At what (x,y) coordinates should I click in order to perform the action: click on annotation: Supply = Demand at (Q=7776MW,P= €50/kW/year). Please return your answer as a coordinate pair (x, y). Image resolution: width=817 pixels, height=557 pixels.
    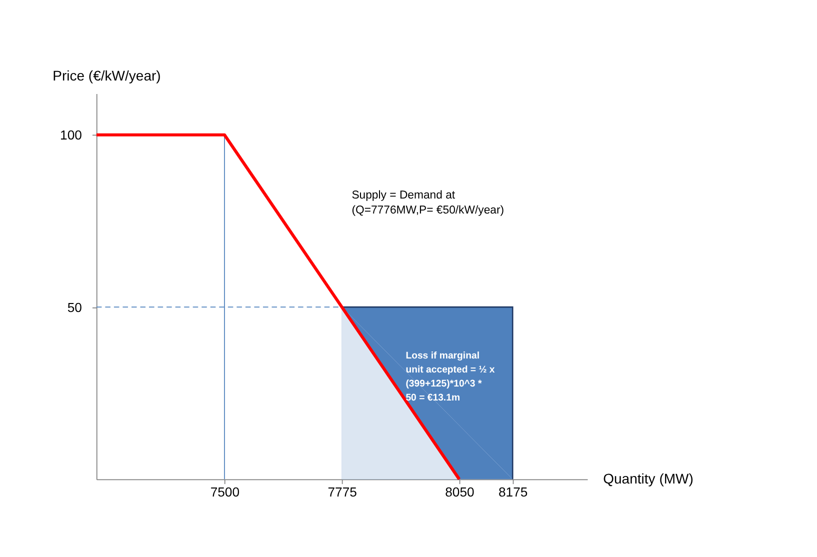
    Looking at the image, I should click on (428, 203).